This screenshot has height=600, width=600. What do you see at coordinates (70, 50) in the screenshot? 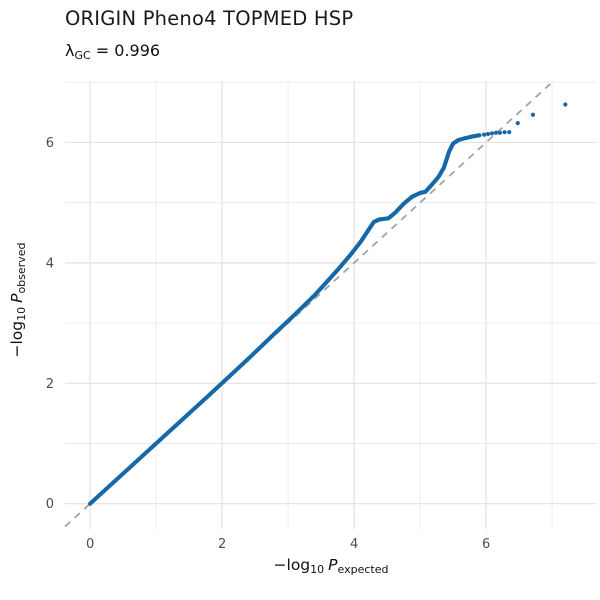
I see `lambda-symbol: λ` at bounding box center [70, 50].